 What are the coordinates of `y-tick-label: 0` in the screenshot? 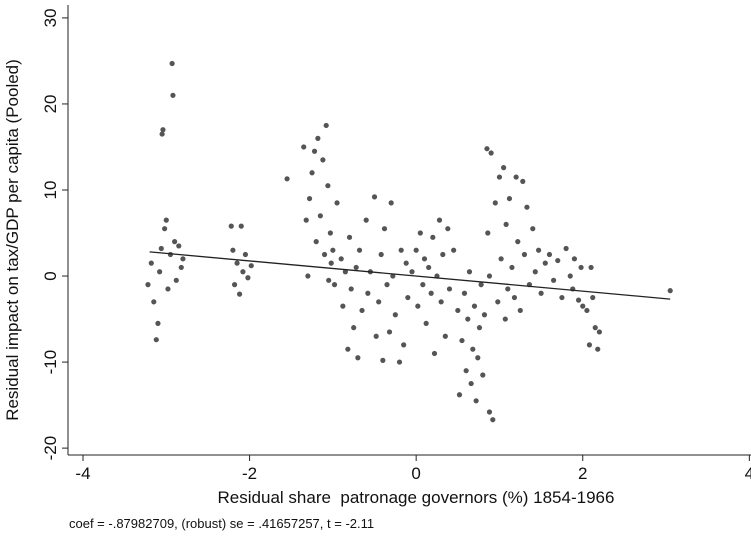 It's located at (50, 275).